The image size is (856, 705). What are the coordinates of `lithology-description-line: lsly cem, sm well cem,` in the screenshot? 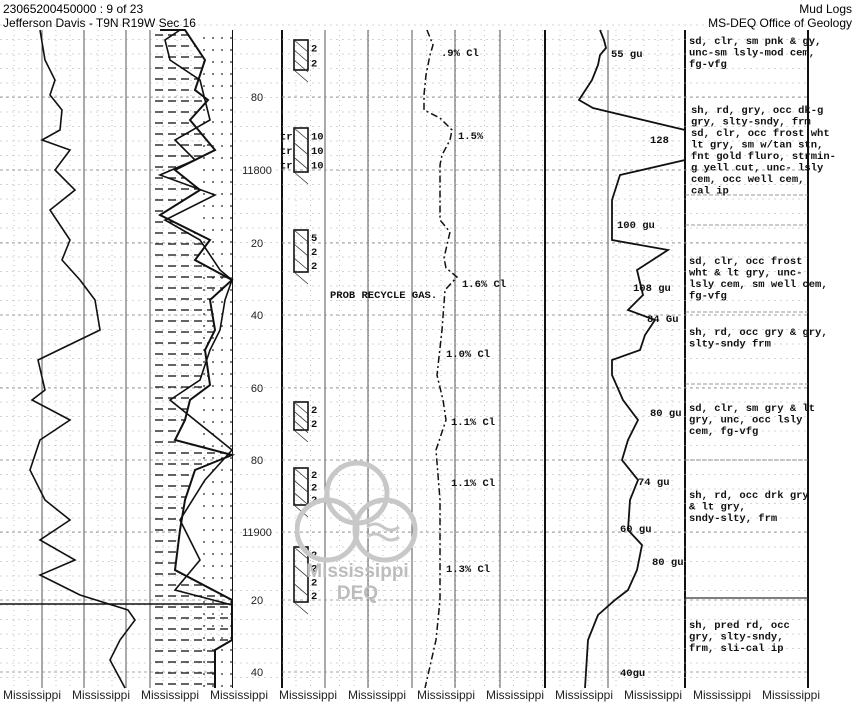 It's located at (758, 285).